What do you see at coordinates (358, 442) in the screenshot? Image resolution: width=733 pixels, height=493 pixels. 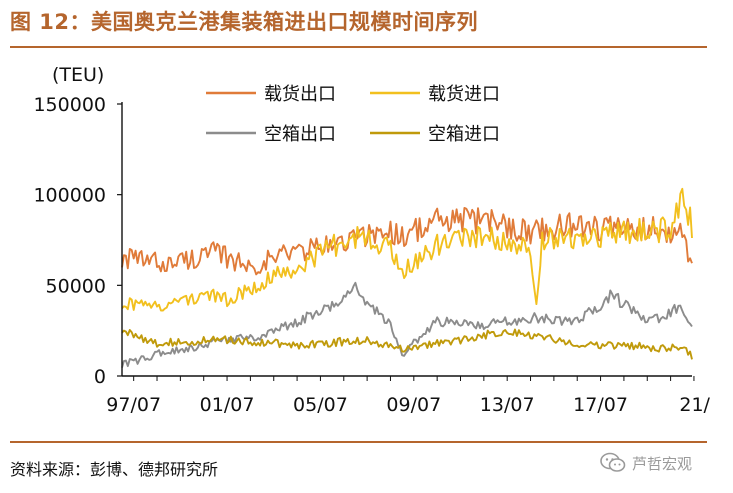 I see `bottom-rule` at bounding box center [358, 442].